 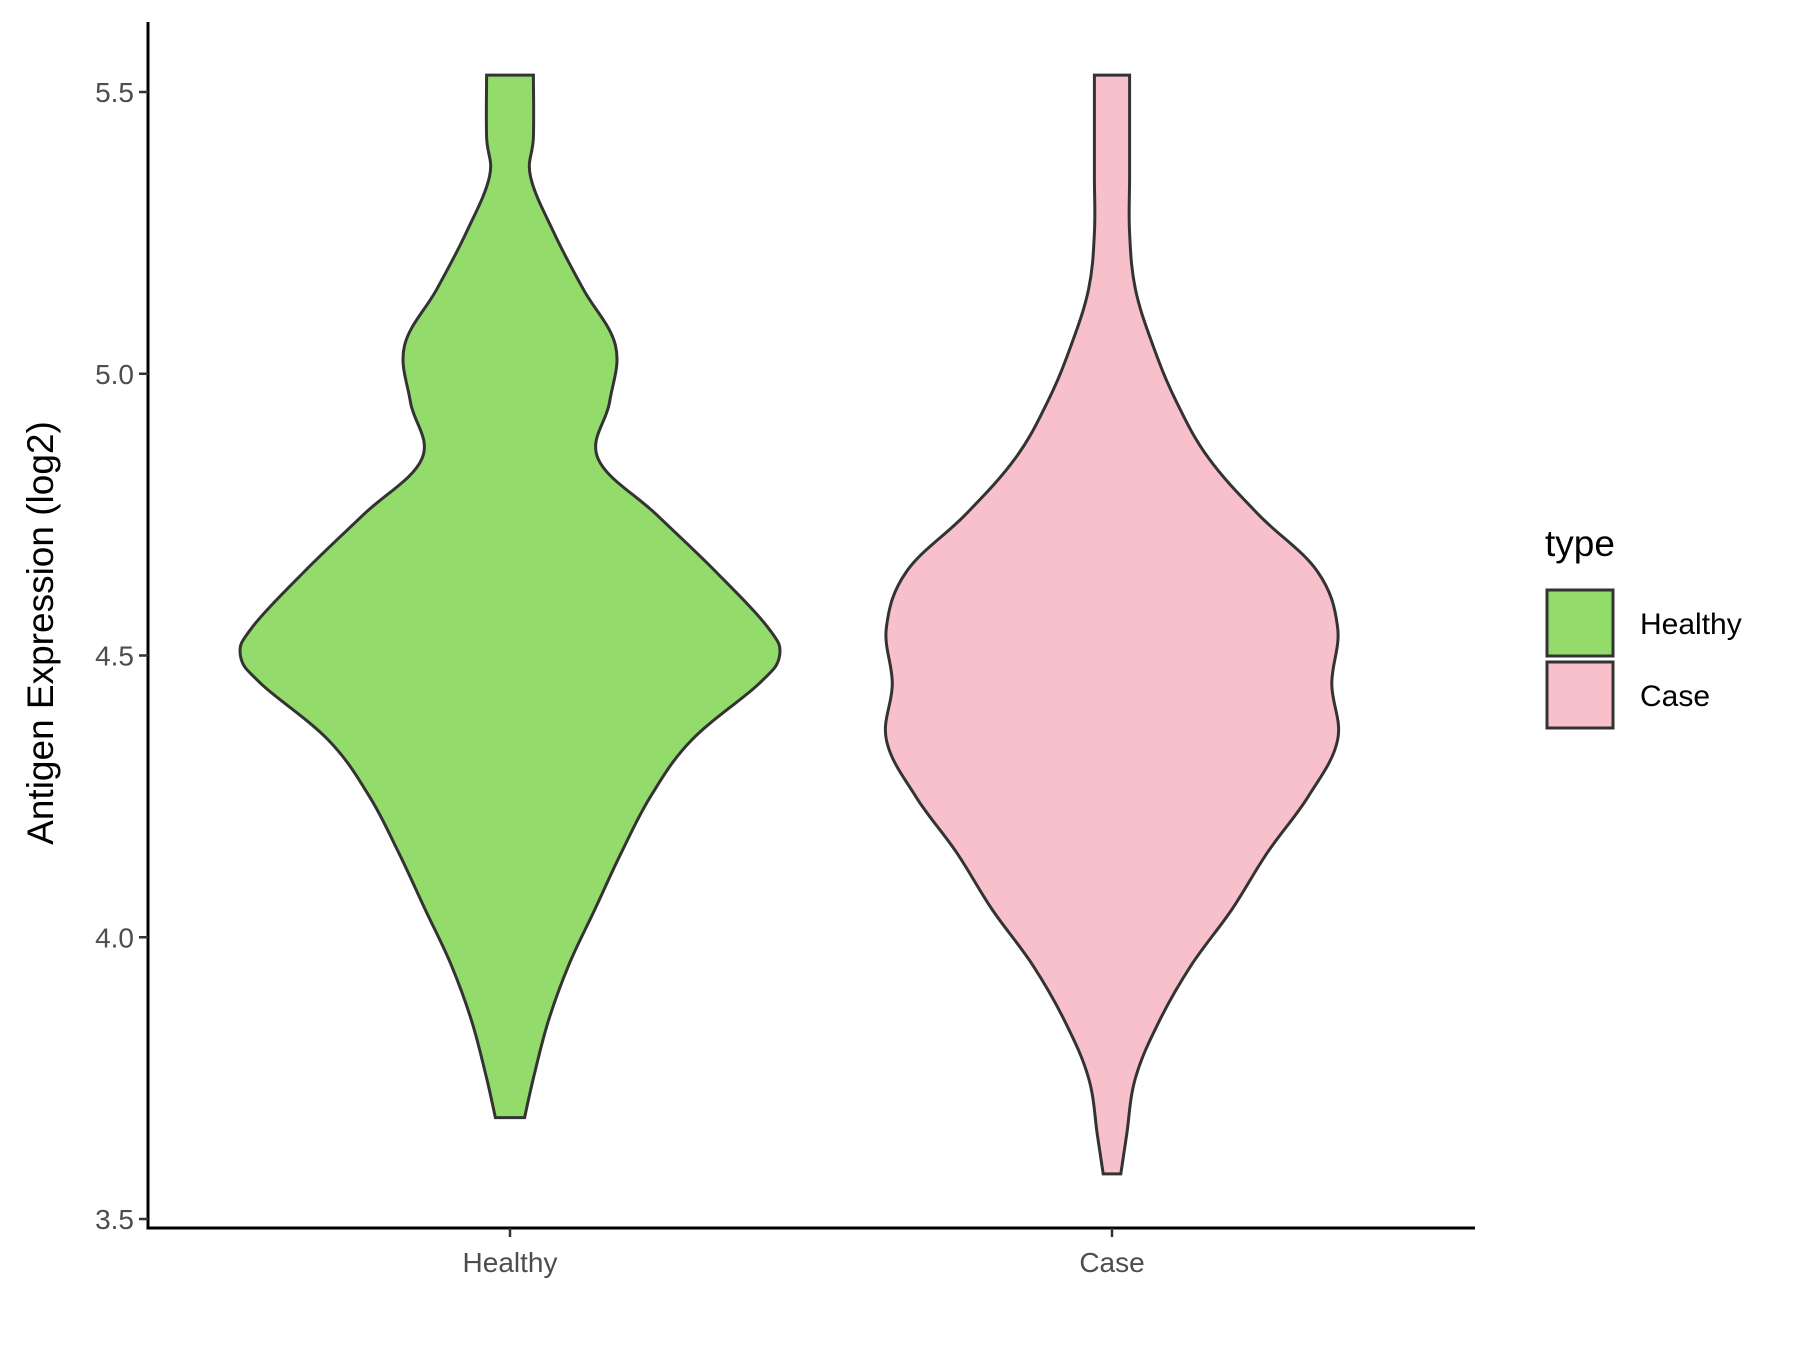 What do you see at coordinates (114, 656) in the screenshot?
I see `y-tick-label: 4.5` at bounding box center [114, 656].